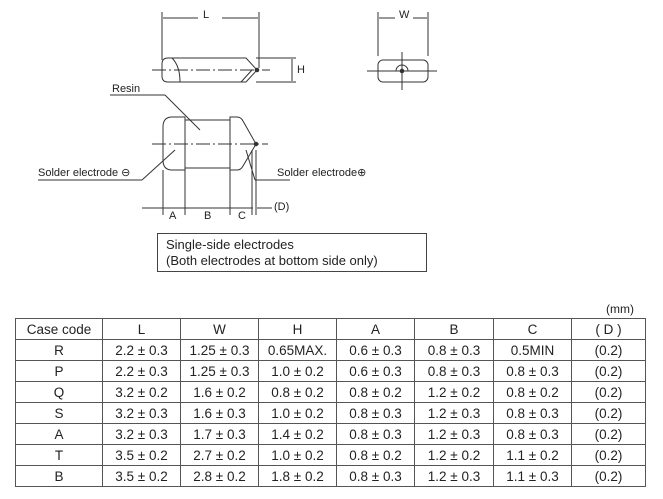 The image size is (663, 499). Describe the element at coordinates (173, 216) in the screenshot. I see `dim-A-label: A` at that location.